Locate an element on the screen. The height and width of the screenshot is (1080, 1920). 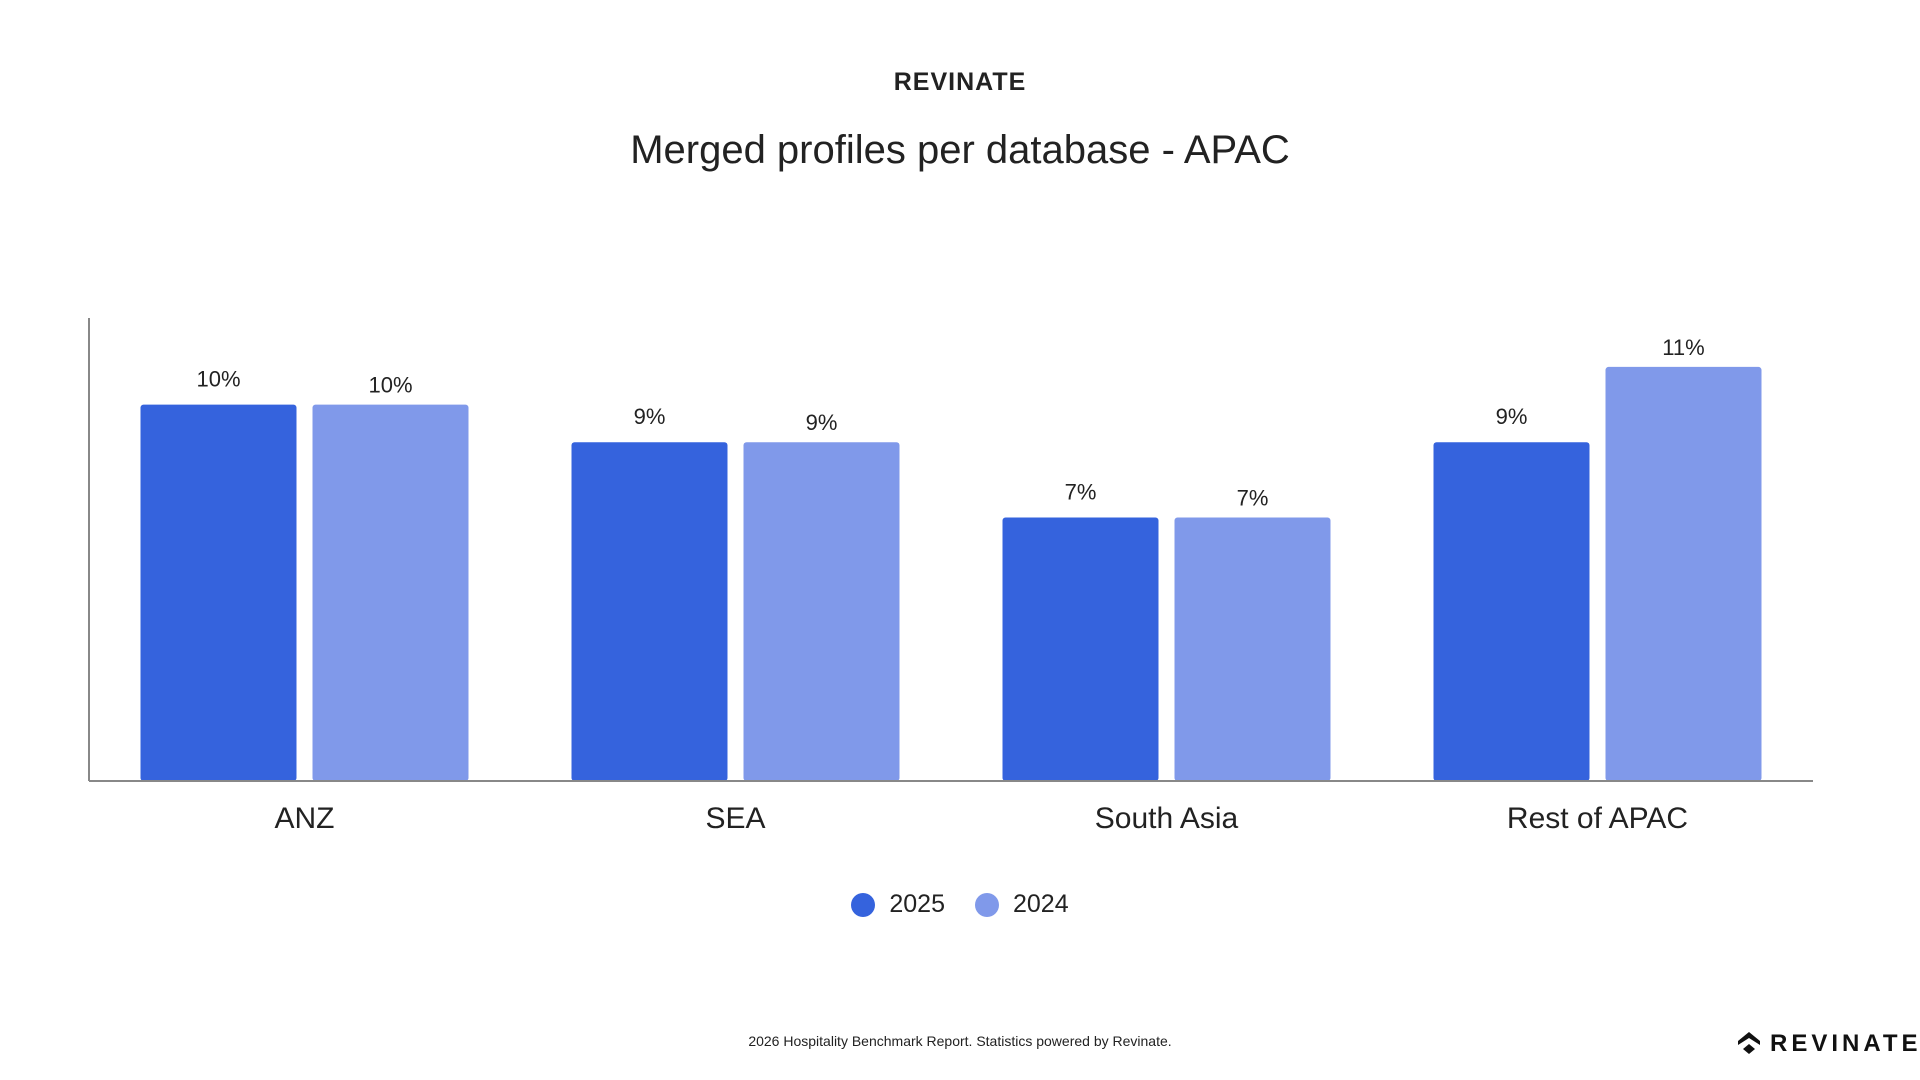
revinate-logo: REVINATE is located at coordinates (1829, 1044).